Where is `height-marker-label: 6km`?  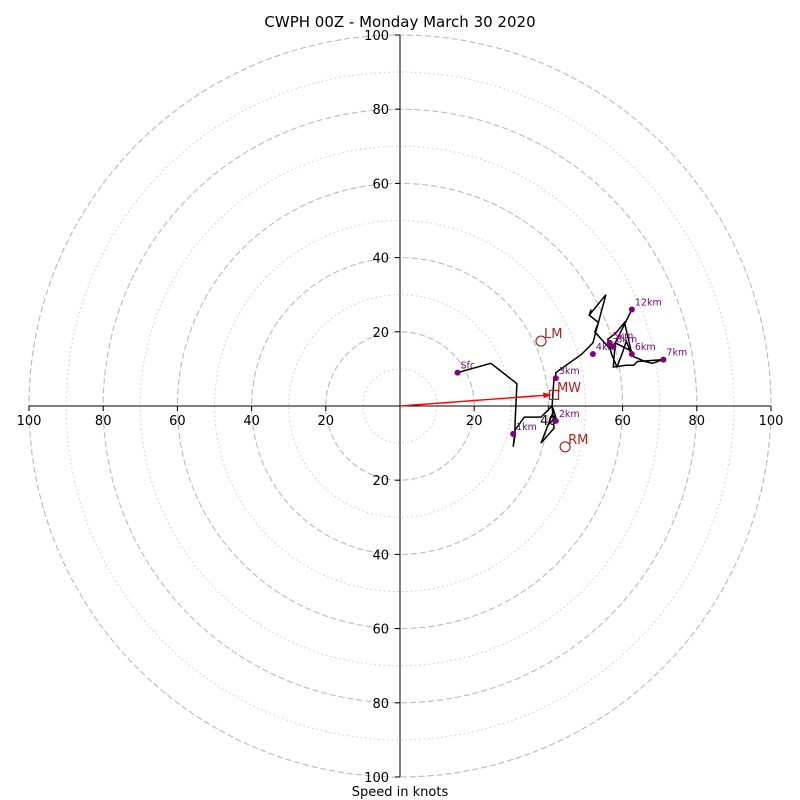 height-marker-label: 6km is located at coordinates (645, 347).